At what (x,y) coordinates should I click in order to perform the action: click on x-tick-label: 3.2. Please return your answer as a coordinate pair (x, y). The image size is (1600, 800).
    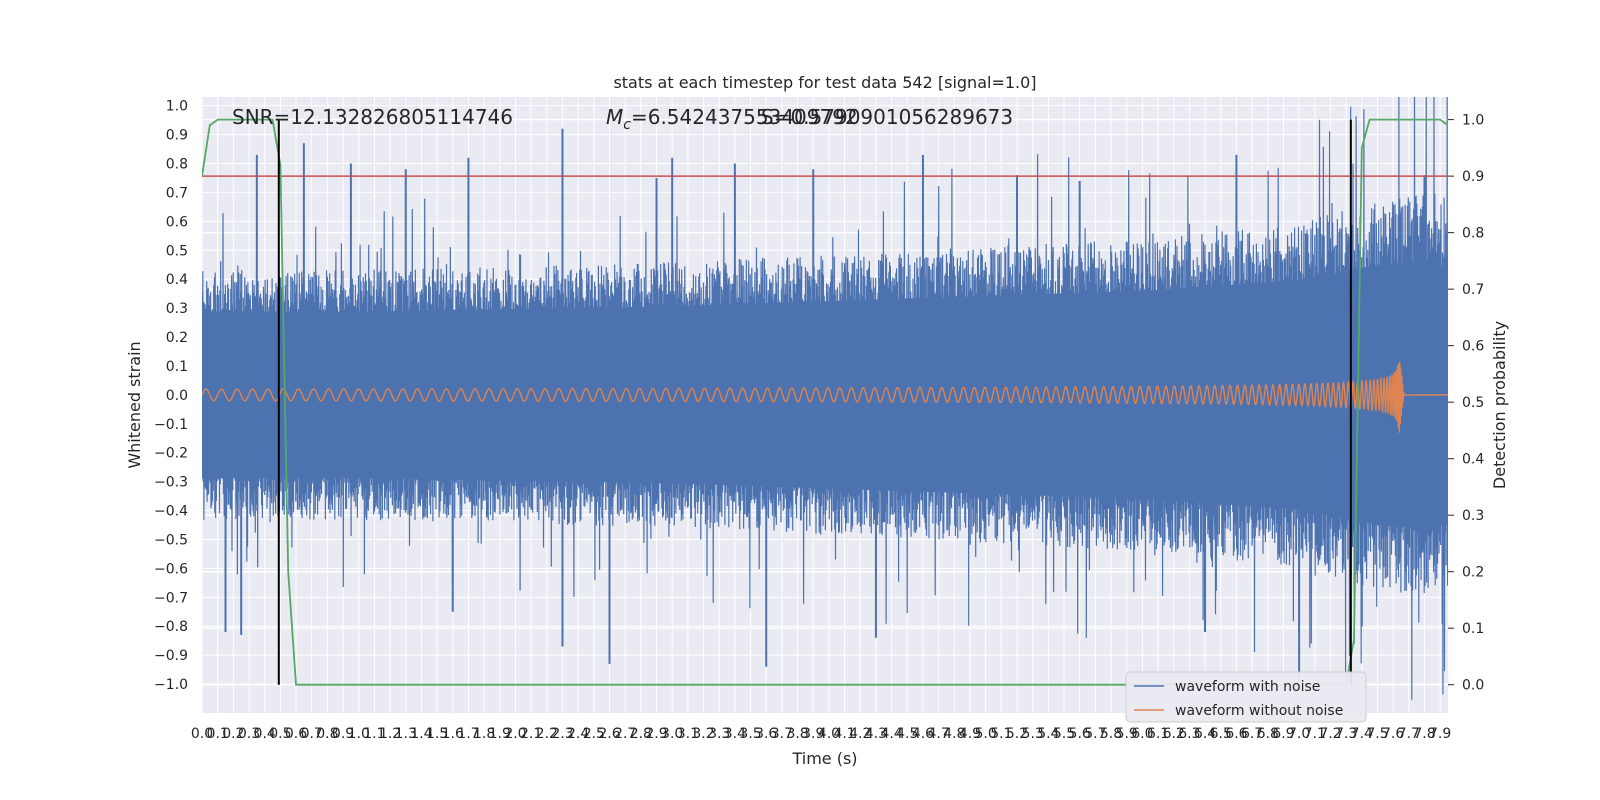
    Looking at the image, I should click on (703, 734).